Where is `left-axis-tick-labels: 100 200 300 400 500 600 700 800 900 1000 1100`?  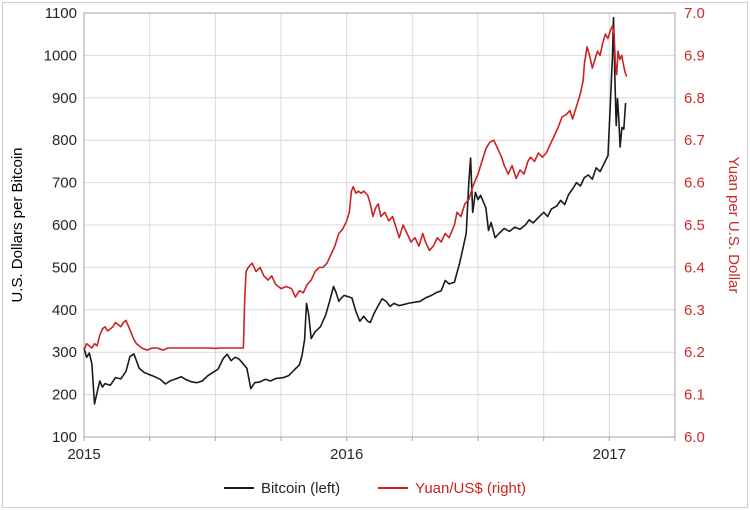
left-axis-tick-labels: 100 200 300 400 500 600 700 800 900 1000 1100 is located at coordinates (60, 225).